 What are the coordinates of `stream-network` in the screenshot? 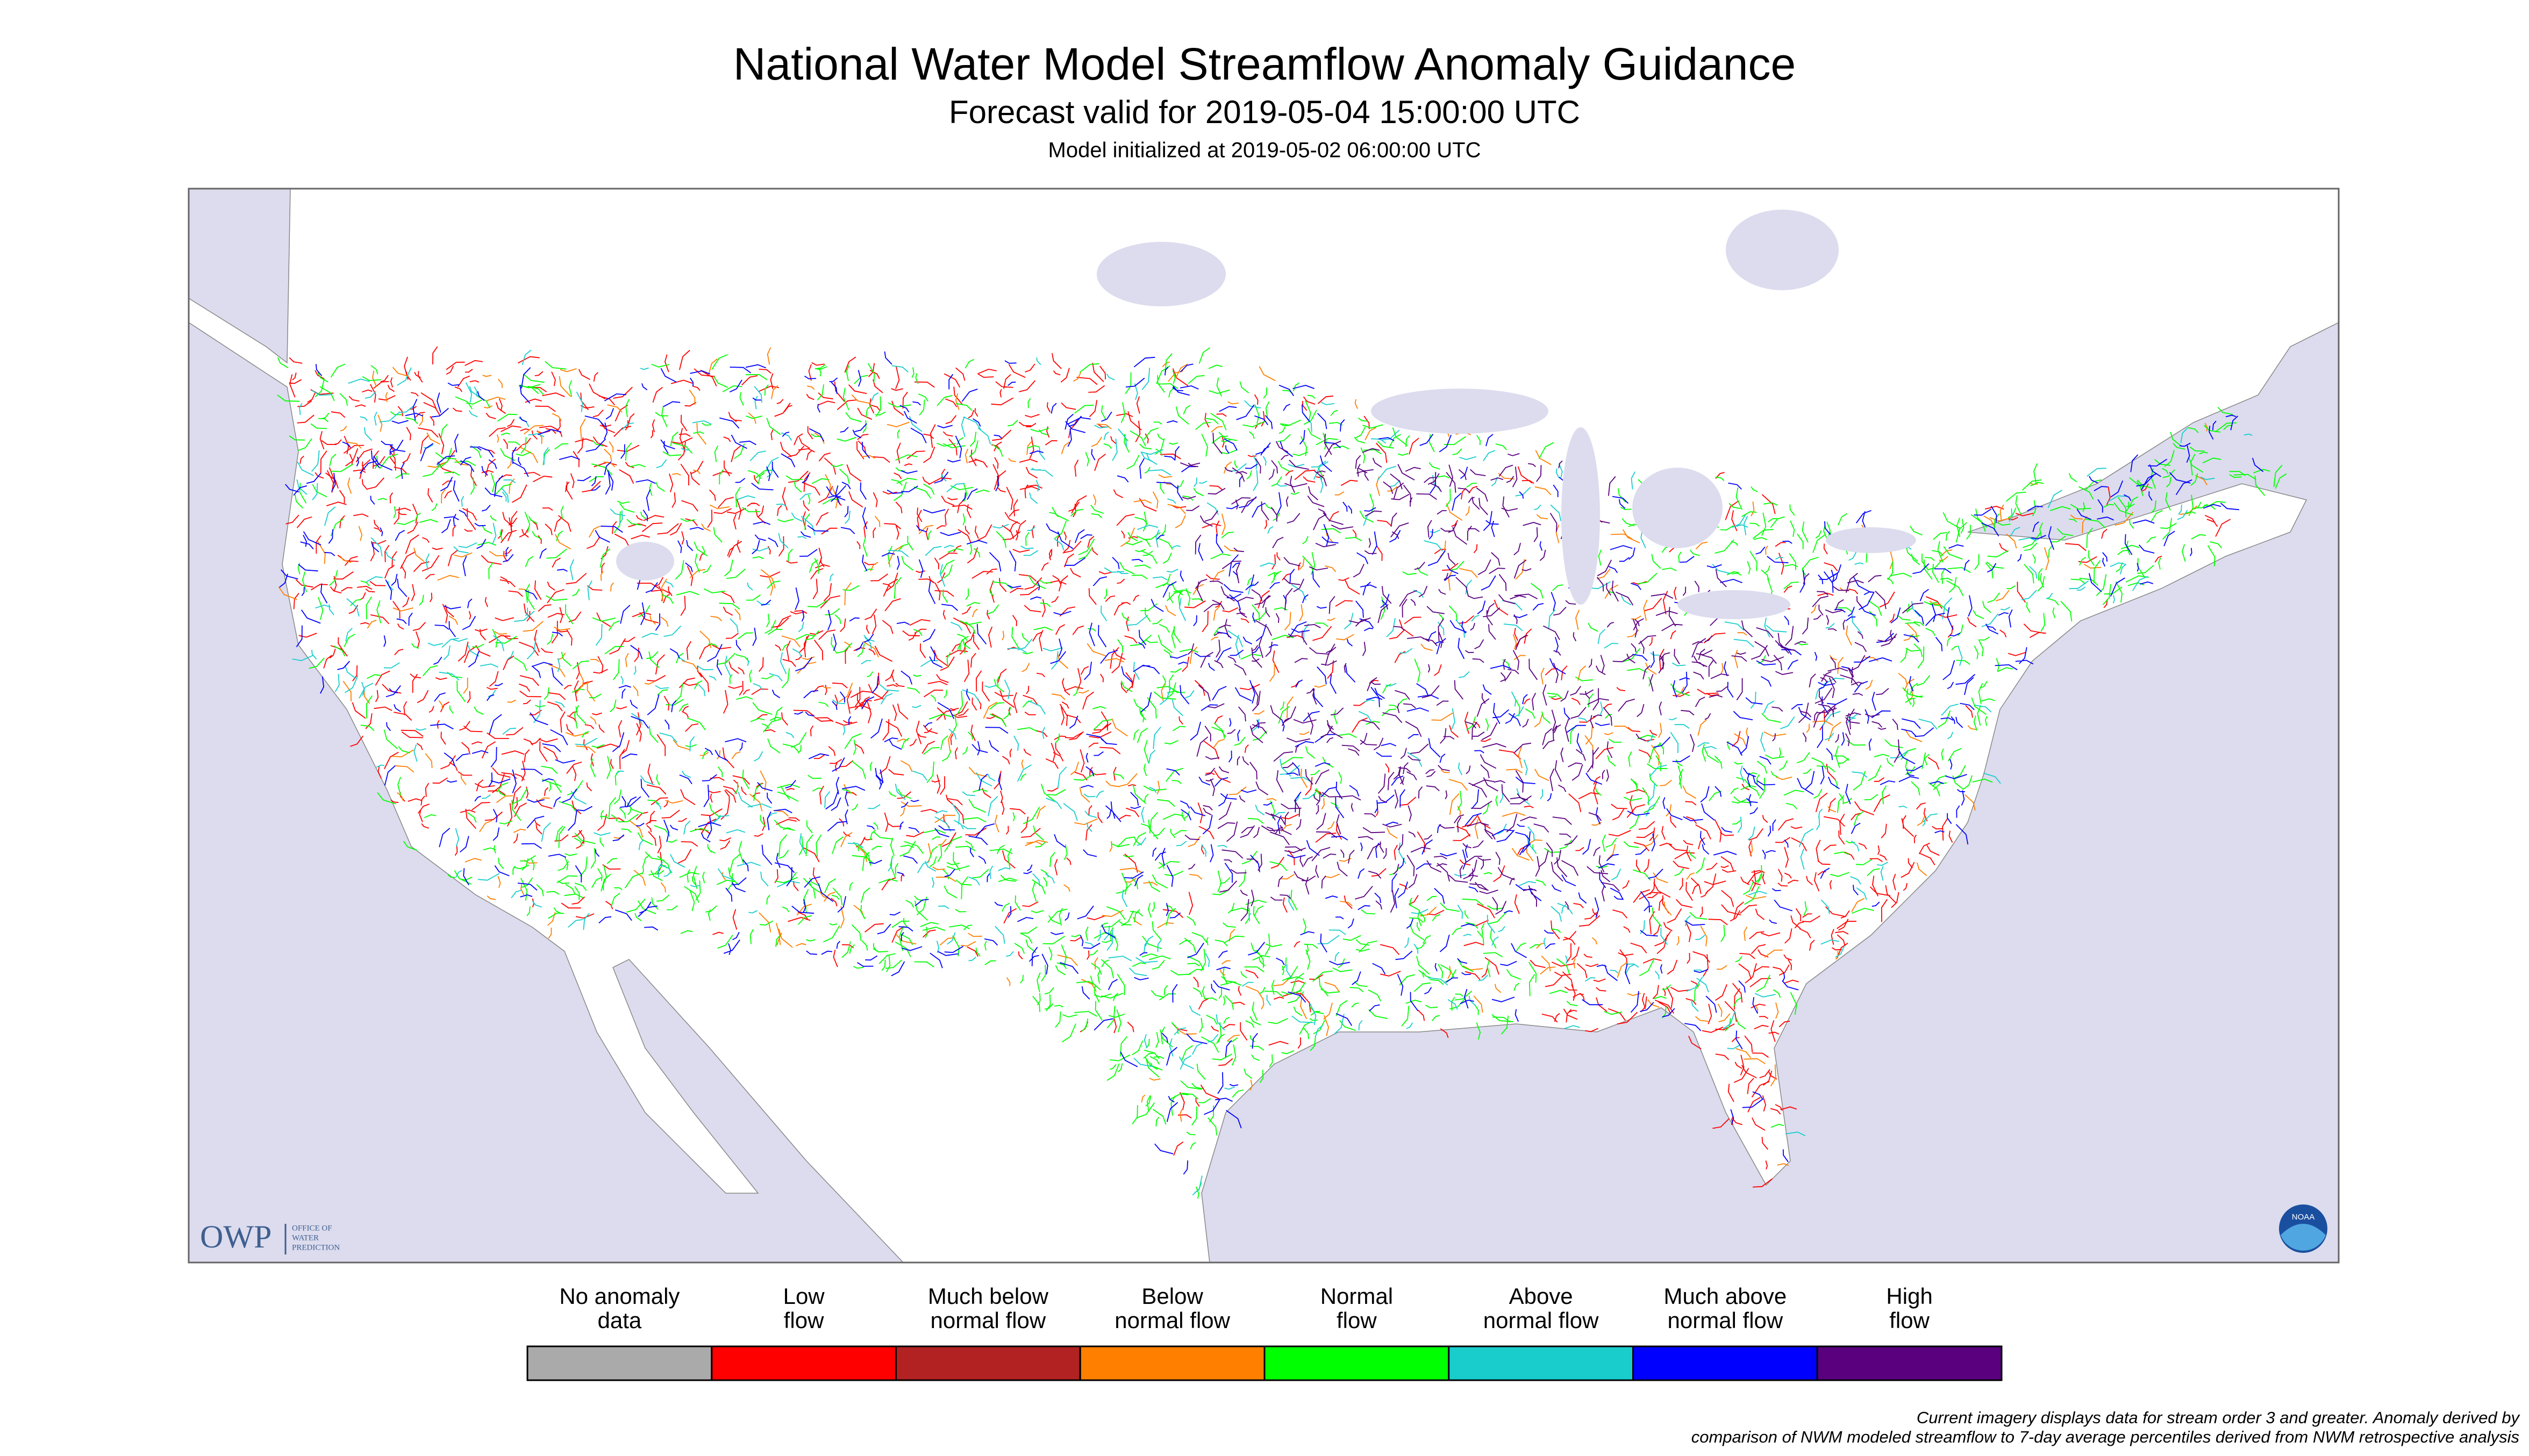 It's located at (1552, 677).